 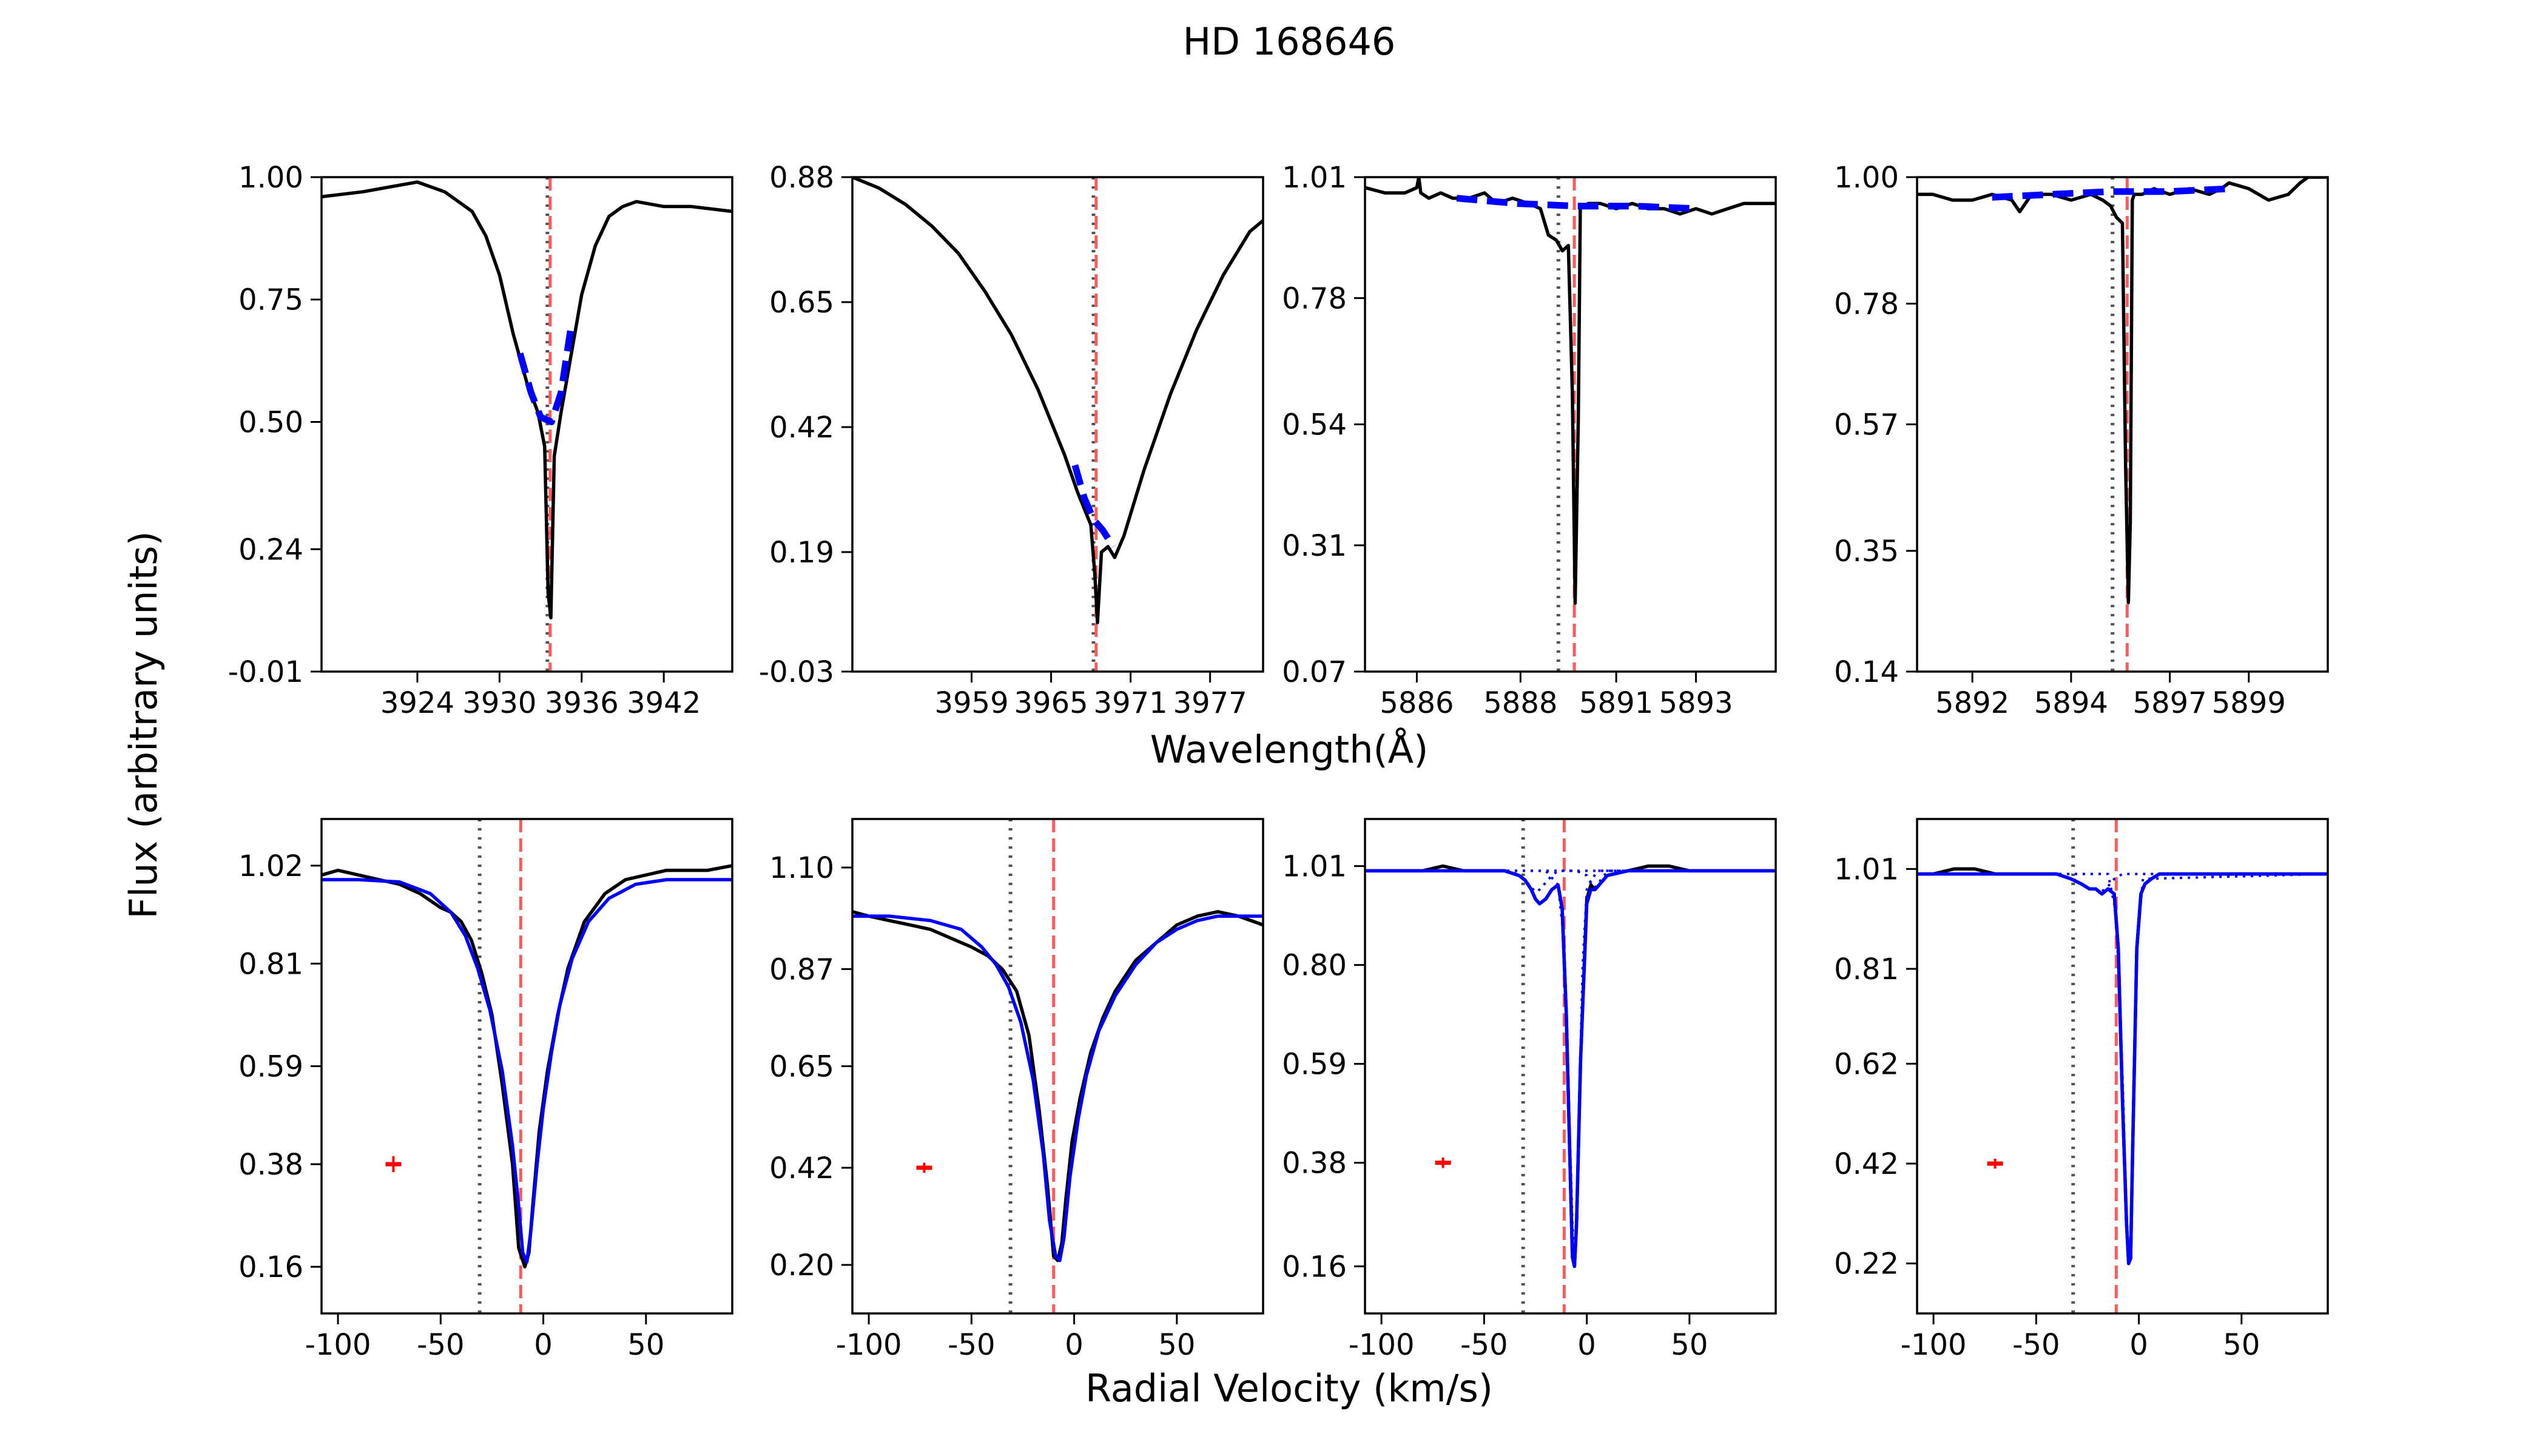 I want to click on x-tick-label: 5894, so click(x=2071, y=703).